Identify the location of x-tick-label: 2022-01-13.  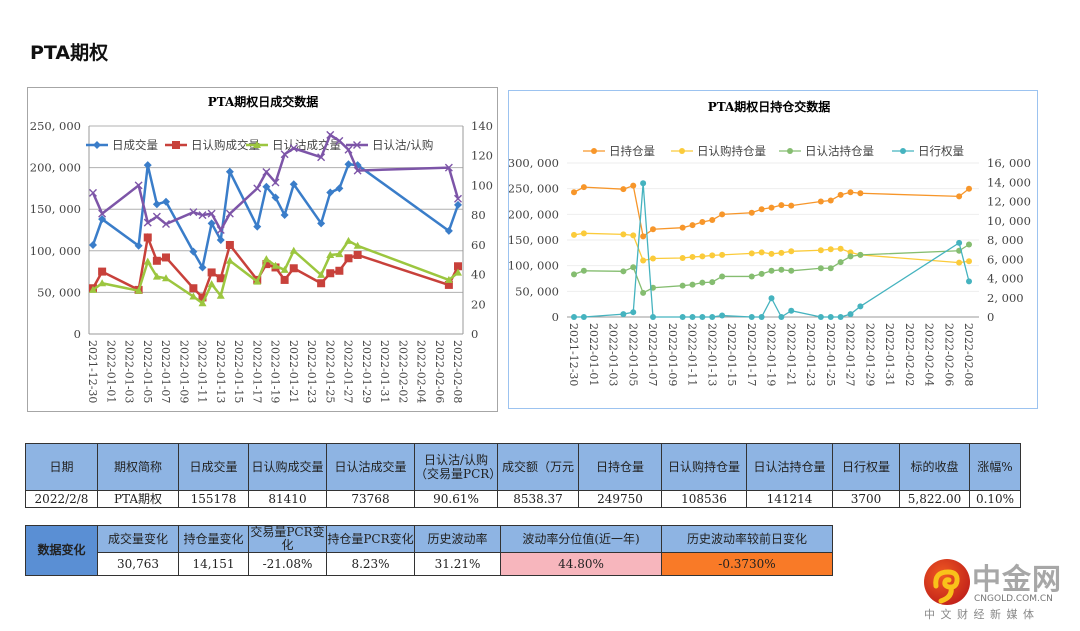
(711, 354).